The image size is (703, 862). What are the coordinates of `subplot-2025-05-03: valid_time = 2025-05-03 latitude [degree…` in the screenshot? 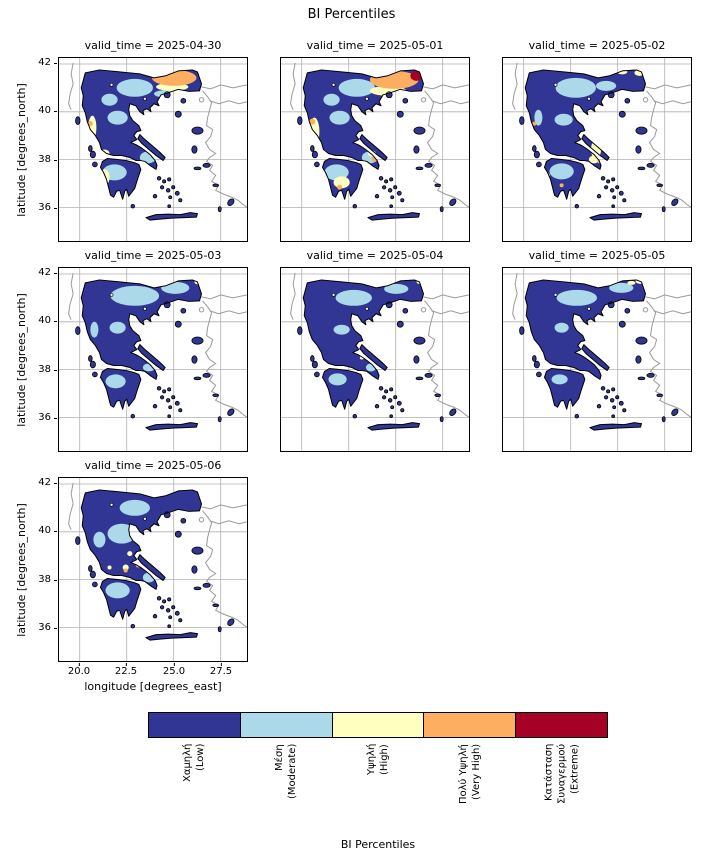 It's located at (131, 350).